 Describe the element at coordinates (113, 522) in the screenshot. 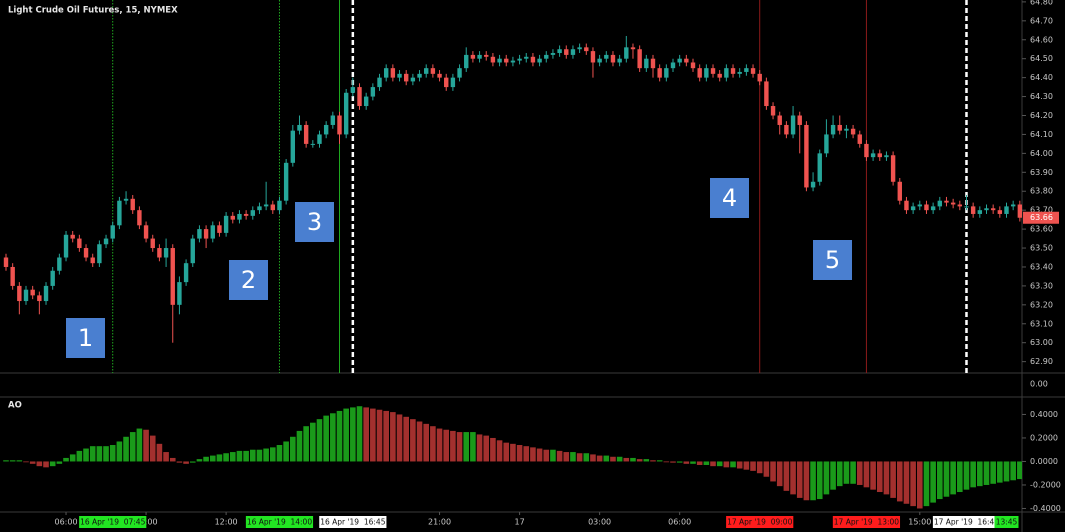

I see `time-marker-label: 16 Apr '19 07:45` at that location.